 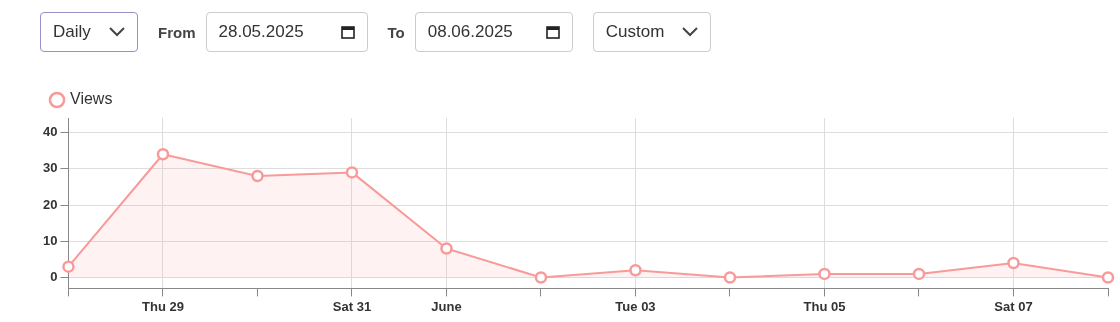 I want to click on y-tick-label: 10, so click(x=50, y=240).